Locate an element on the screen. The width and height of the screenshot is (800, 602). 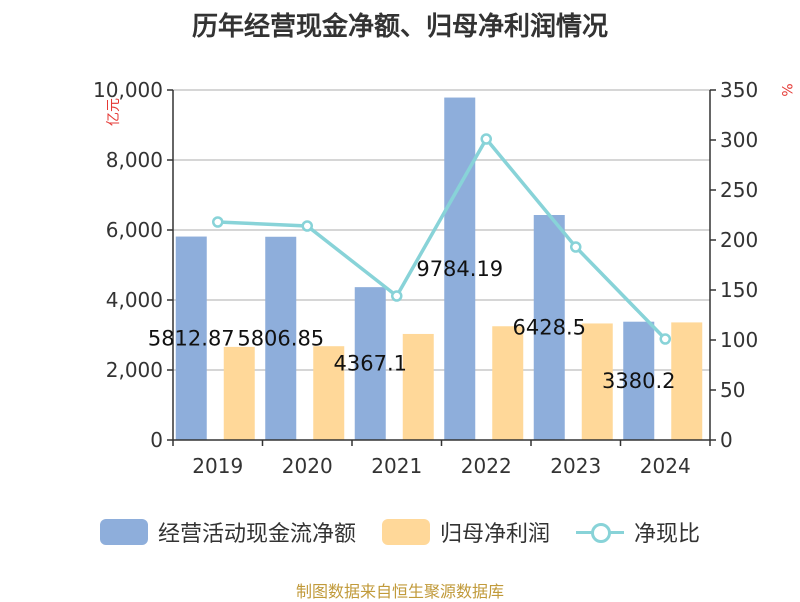
x-tick-label: 2024 is located at coordinates (665, 466).